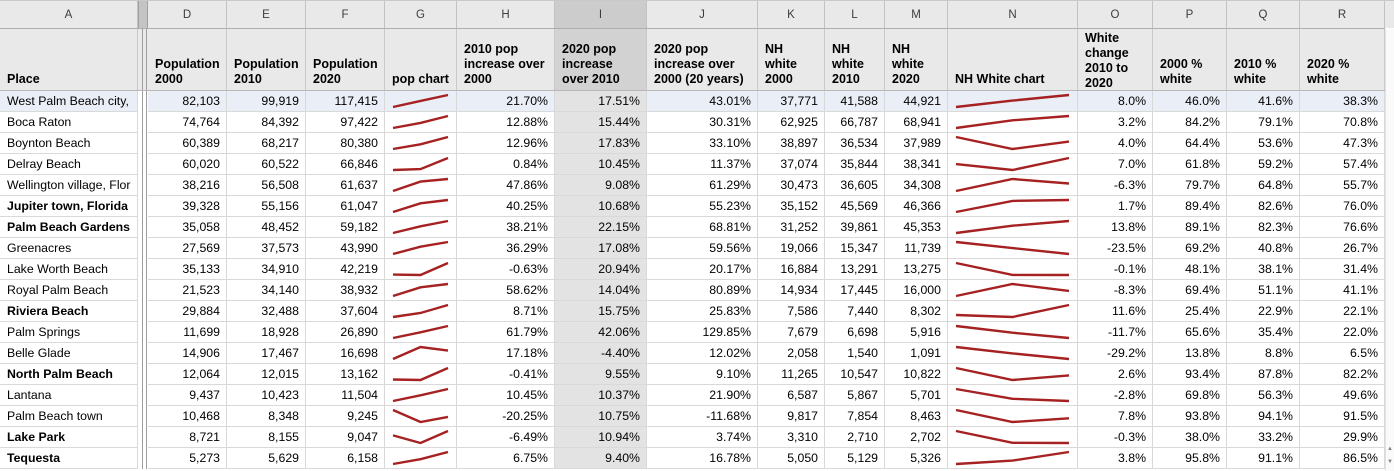  What do you see at coordinates (69, 227) in the screenshot?
I see `cell-place: Palm Beach Gardens` at bounding box center [69, 227].